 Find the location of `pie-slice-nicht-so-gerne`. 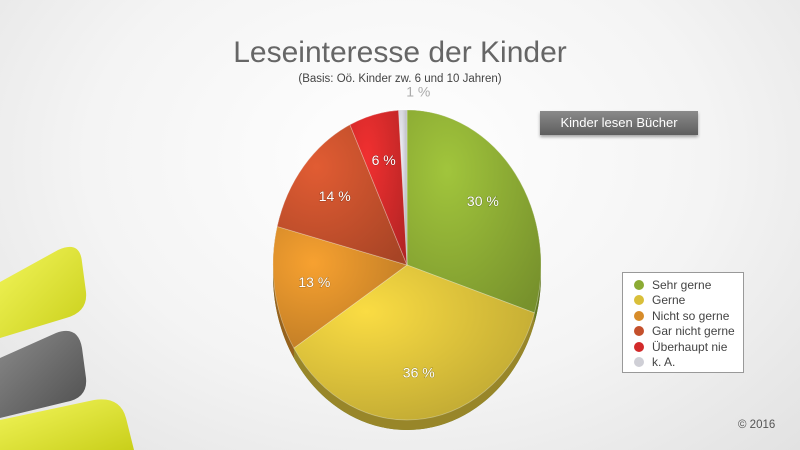

pie-slice-nicht-so-gerne is located at coordinates (340, 287).